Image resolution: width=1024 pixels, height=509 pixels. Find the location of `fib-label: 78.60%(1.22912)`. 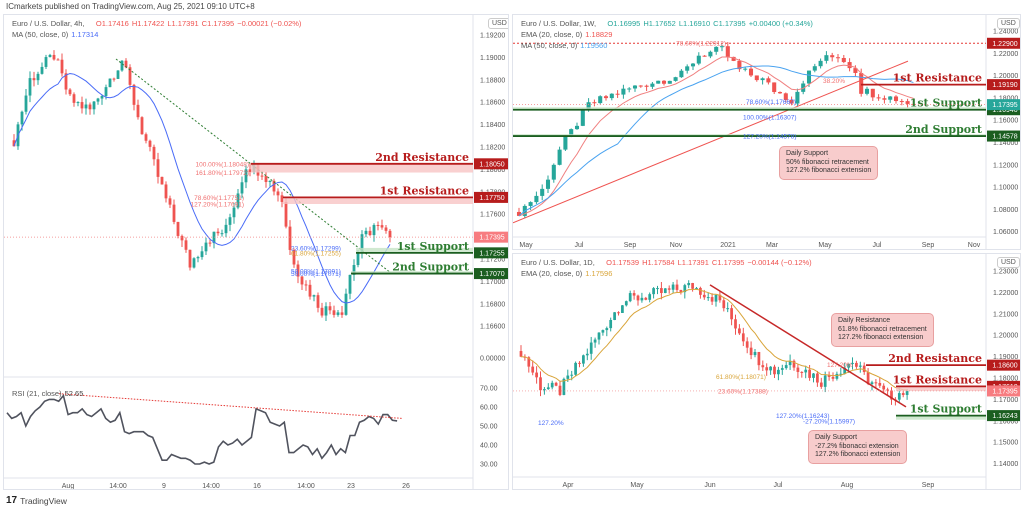

fib-label: 78.60%(1.22912) is located at coordinates (701, 44).